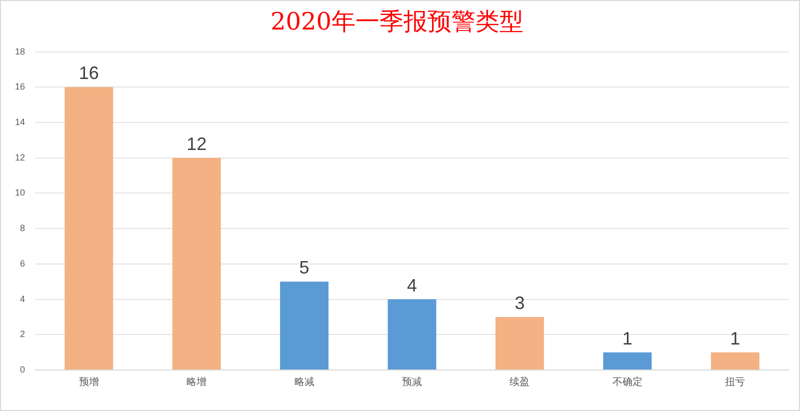 The width and height of the screenshot is (800, 411). Describe the element at coordinates (23, 334) in the screenshot. I see `y-tick-label: 2` at that location.